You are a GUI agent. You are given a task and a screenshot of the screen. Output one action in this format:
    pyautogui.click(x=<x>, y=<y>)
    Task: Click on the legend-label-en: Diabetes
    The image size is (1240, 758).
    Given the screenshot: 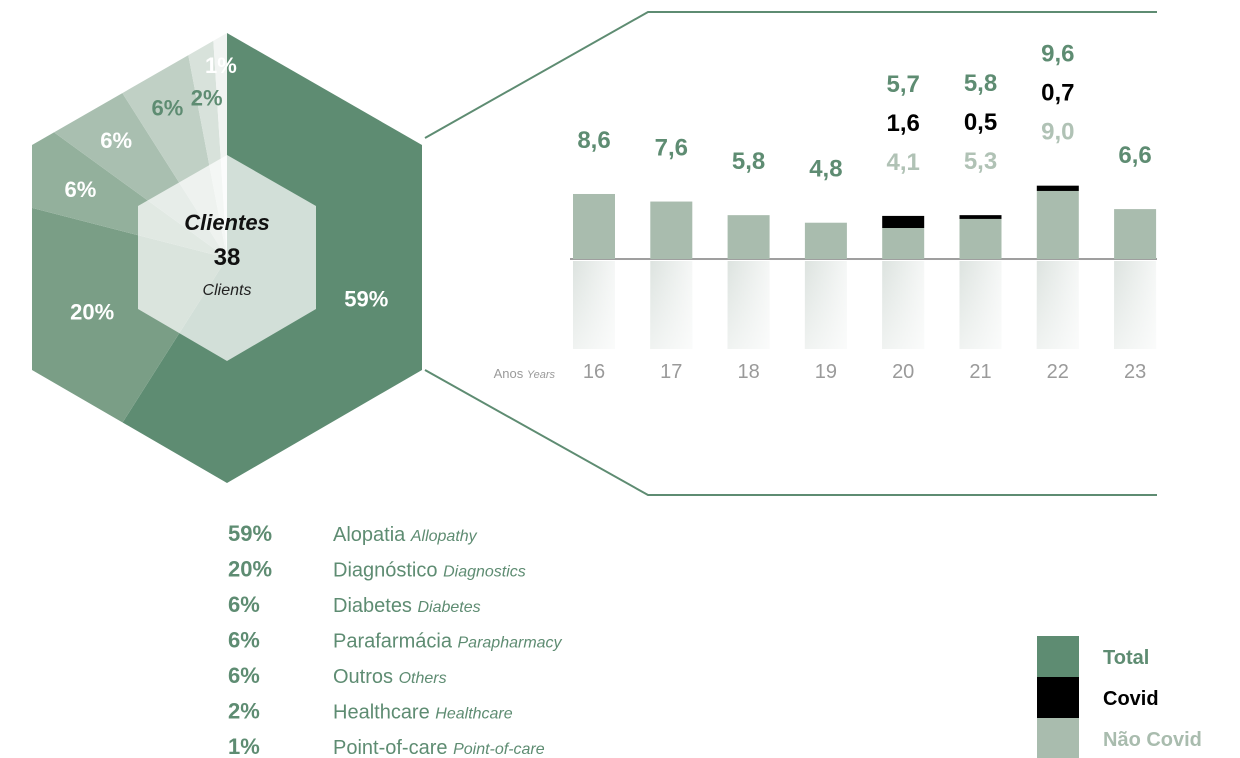 What is the action you would take?
    pyautogui.click(x=449, y=607)
    